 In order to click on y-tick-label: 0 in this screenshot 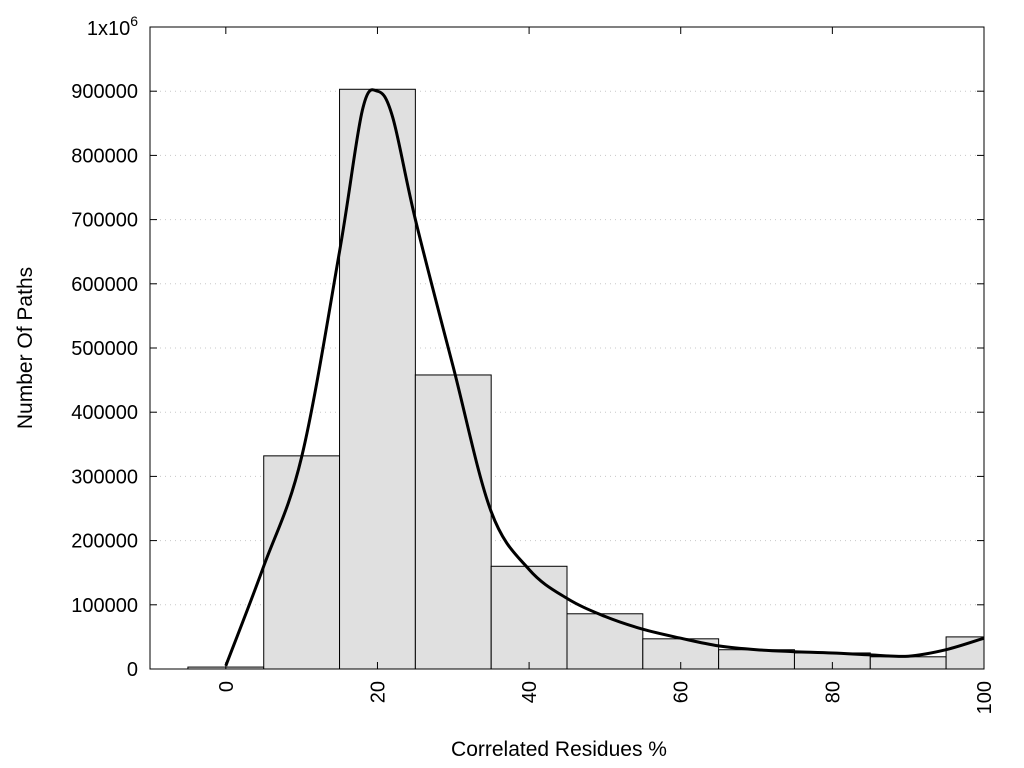, I will do `click(132, 670)`.